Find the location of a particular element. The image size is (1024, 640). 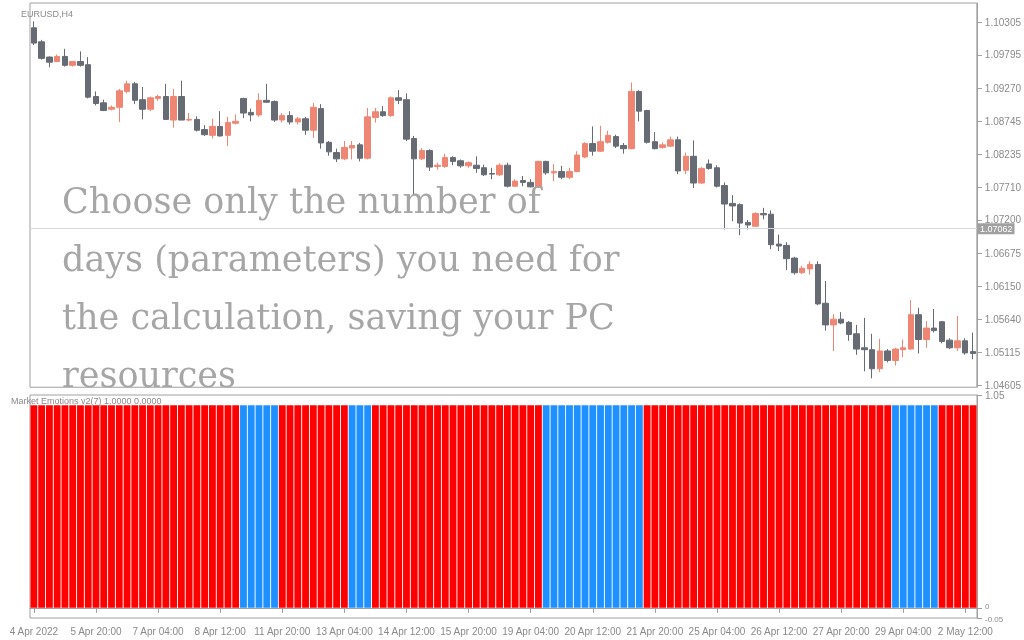

x-tick-label: 27 Apr 20:00 is located at coordinates (841, 631).